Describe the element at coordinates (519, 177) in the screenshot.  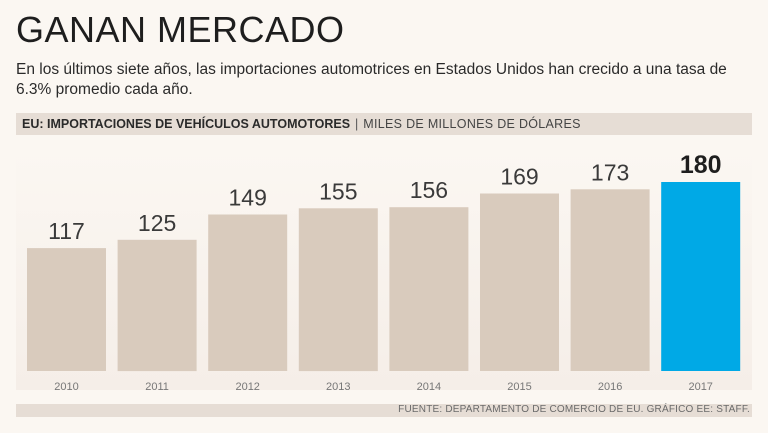
I see `value-label-2015: 169` at that location.